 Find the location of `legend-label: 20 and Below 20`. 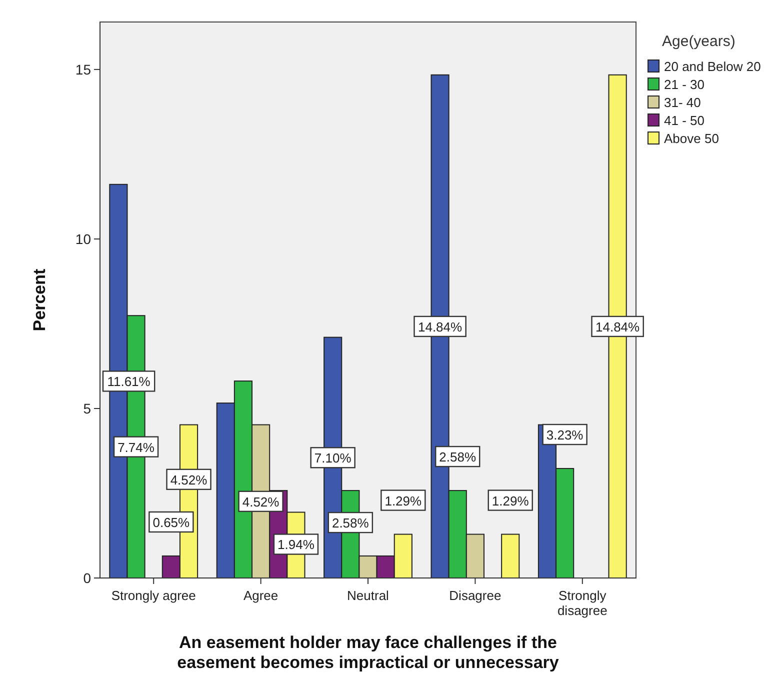

legend-label: 20 and Below 20 is located at coordinates (712, 66).